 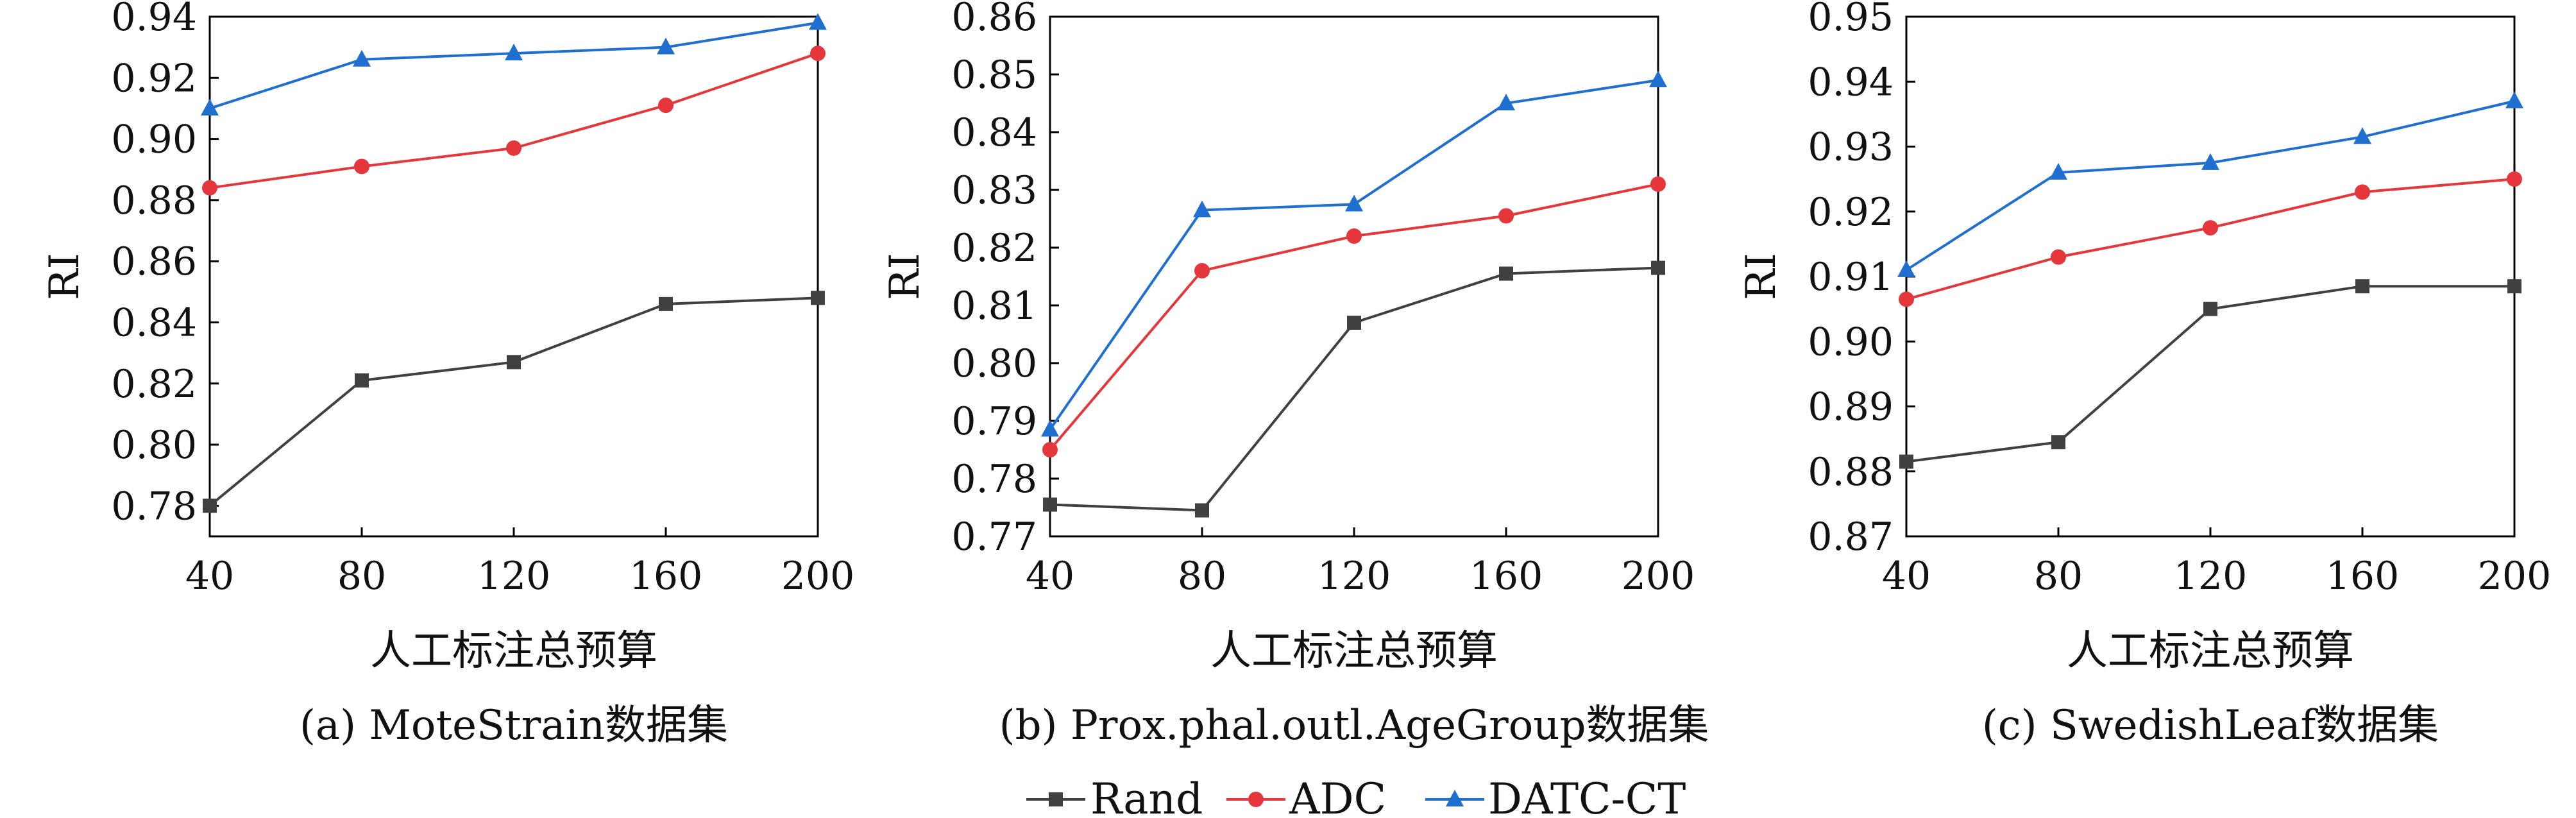 What do you see at coordinates (154, 200) in the screenshot?
I see `y-tick-label: 0.88` at bounding box center [154, 200].